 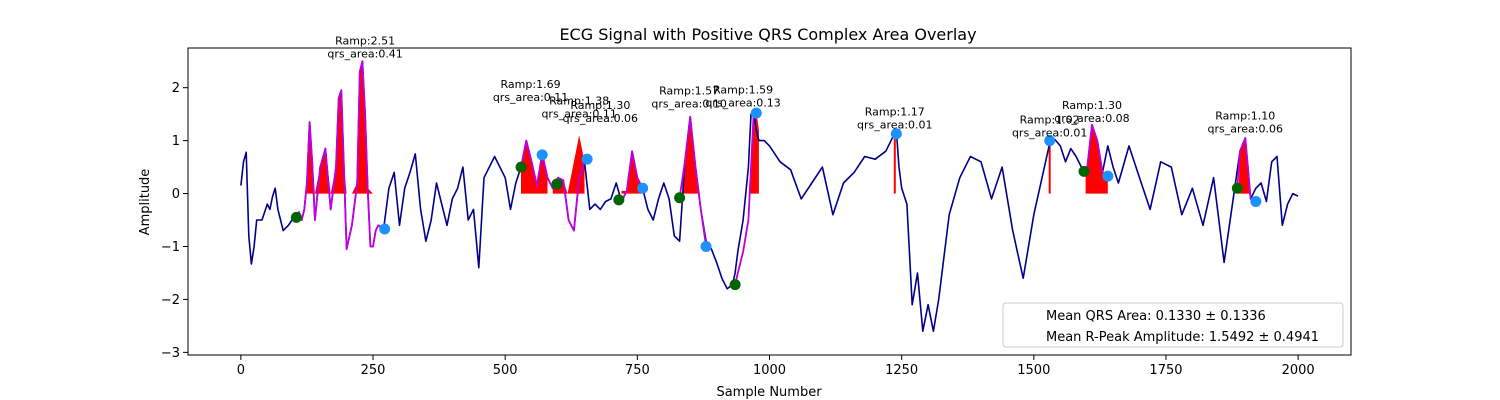 What do you see at coordinates (972, 162) in the screenshot?
I see `spike-lines` at bounding box center [972, 162].